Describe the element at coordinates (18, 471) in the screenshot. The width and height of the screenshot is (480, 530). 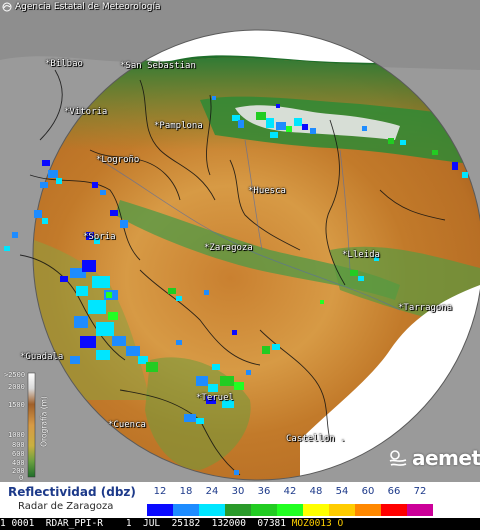
I see `elev-label: 200` at that location.